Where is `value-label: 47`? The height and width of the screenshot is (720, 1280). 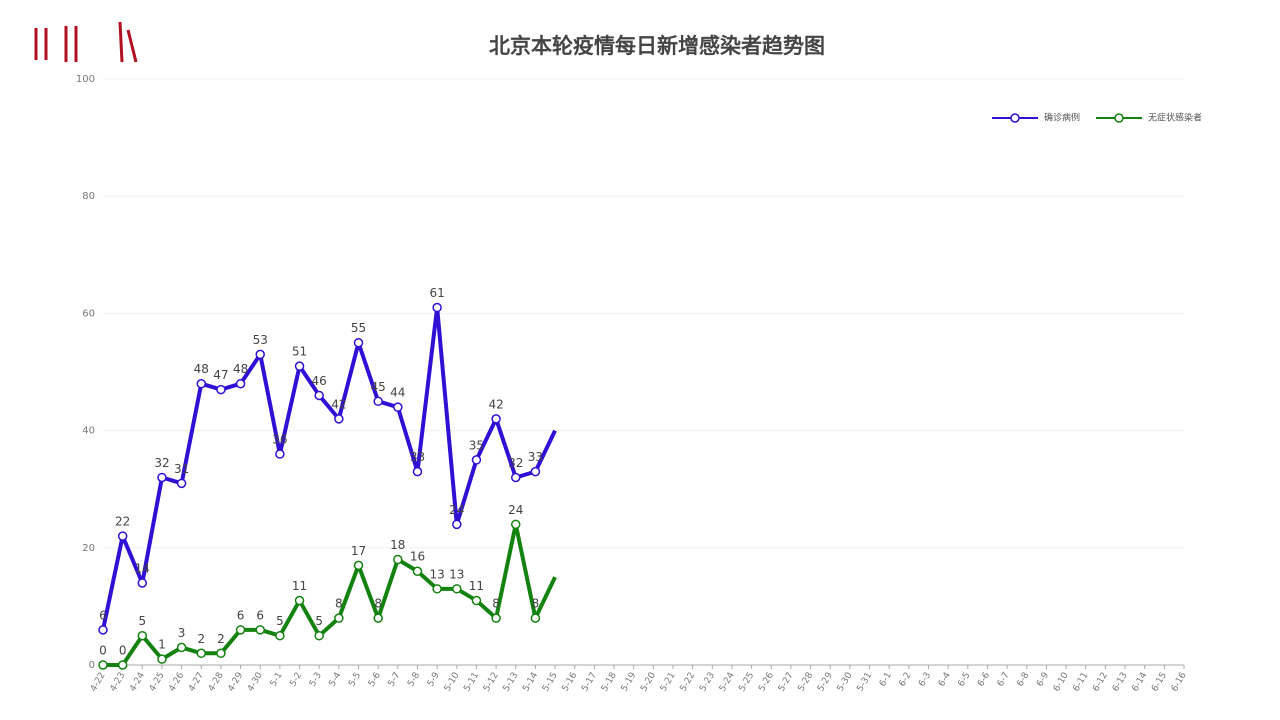 value-label: 47 is located at coordinates (220, 375).